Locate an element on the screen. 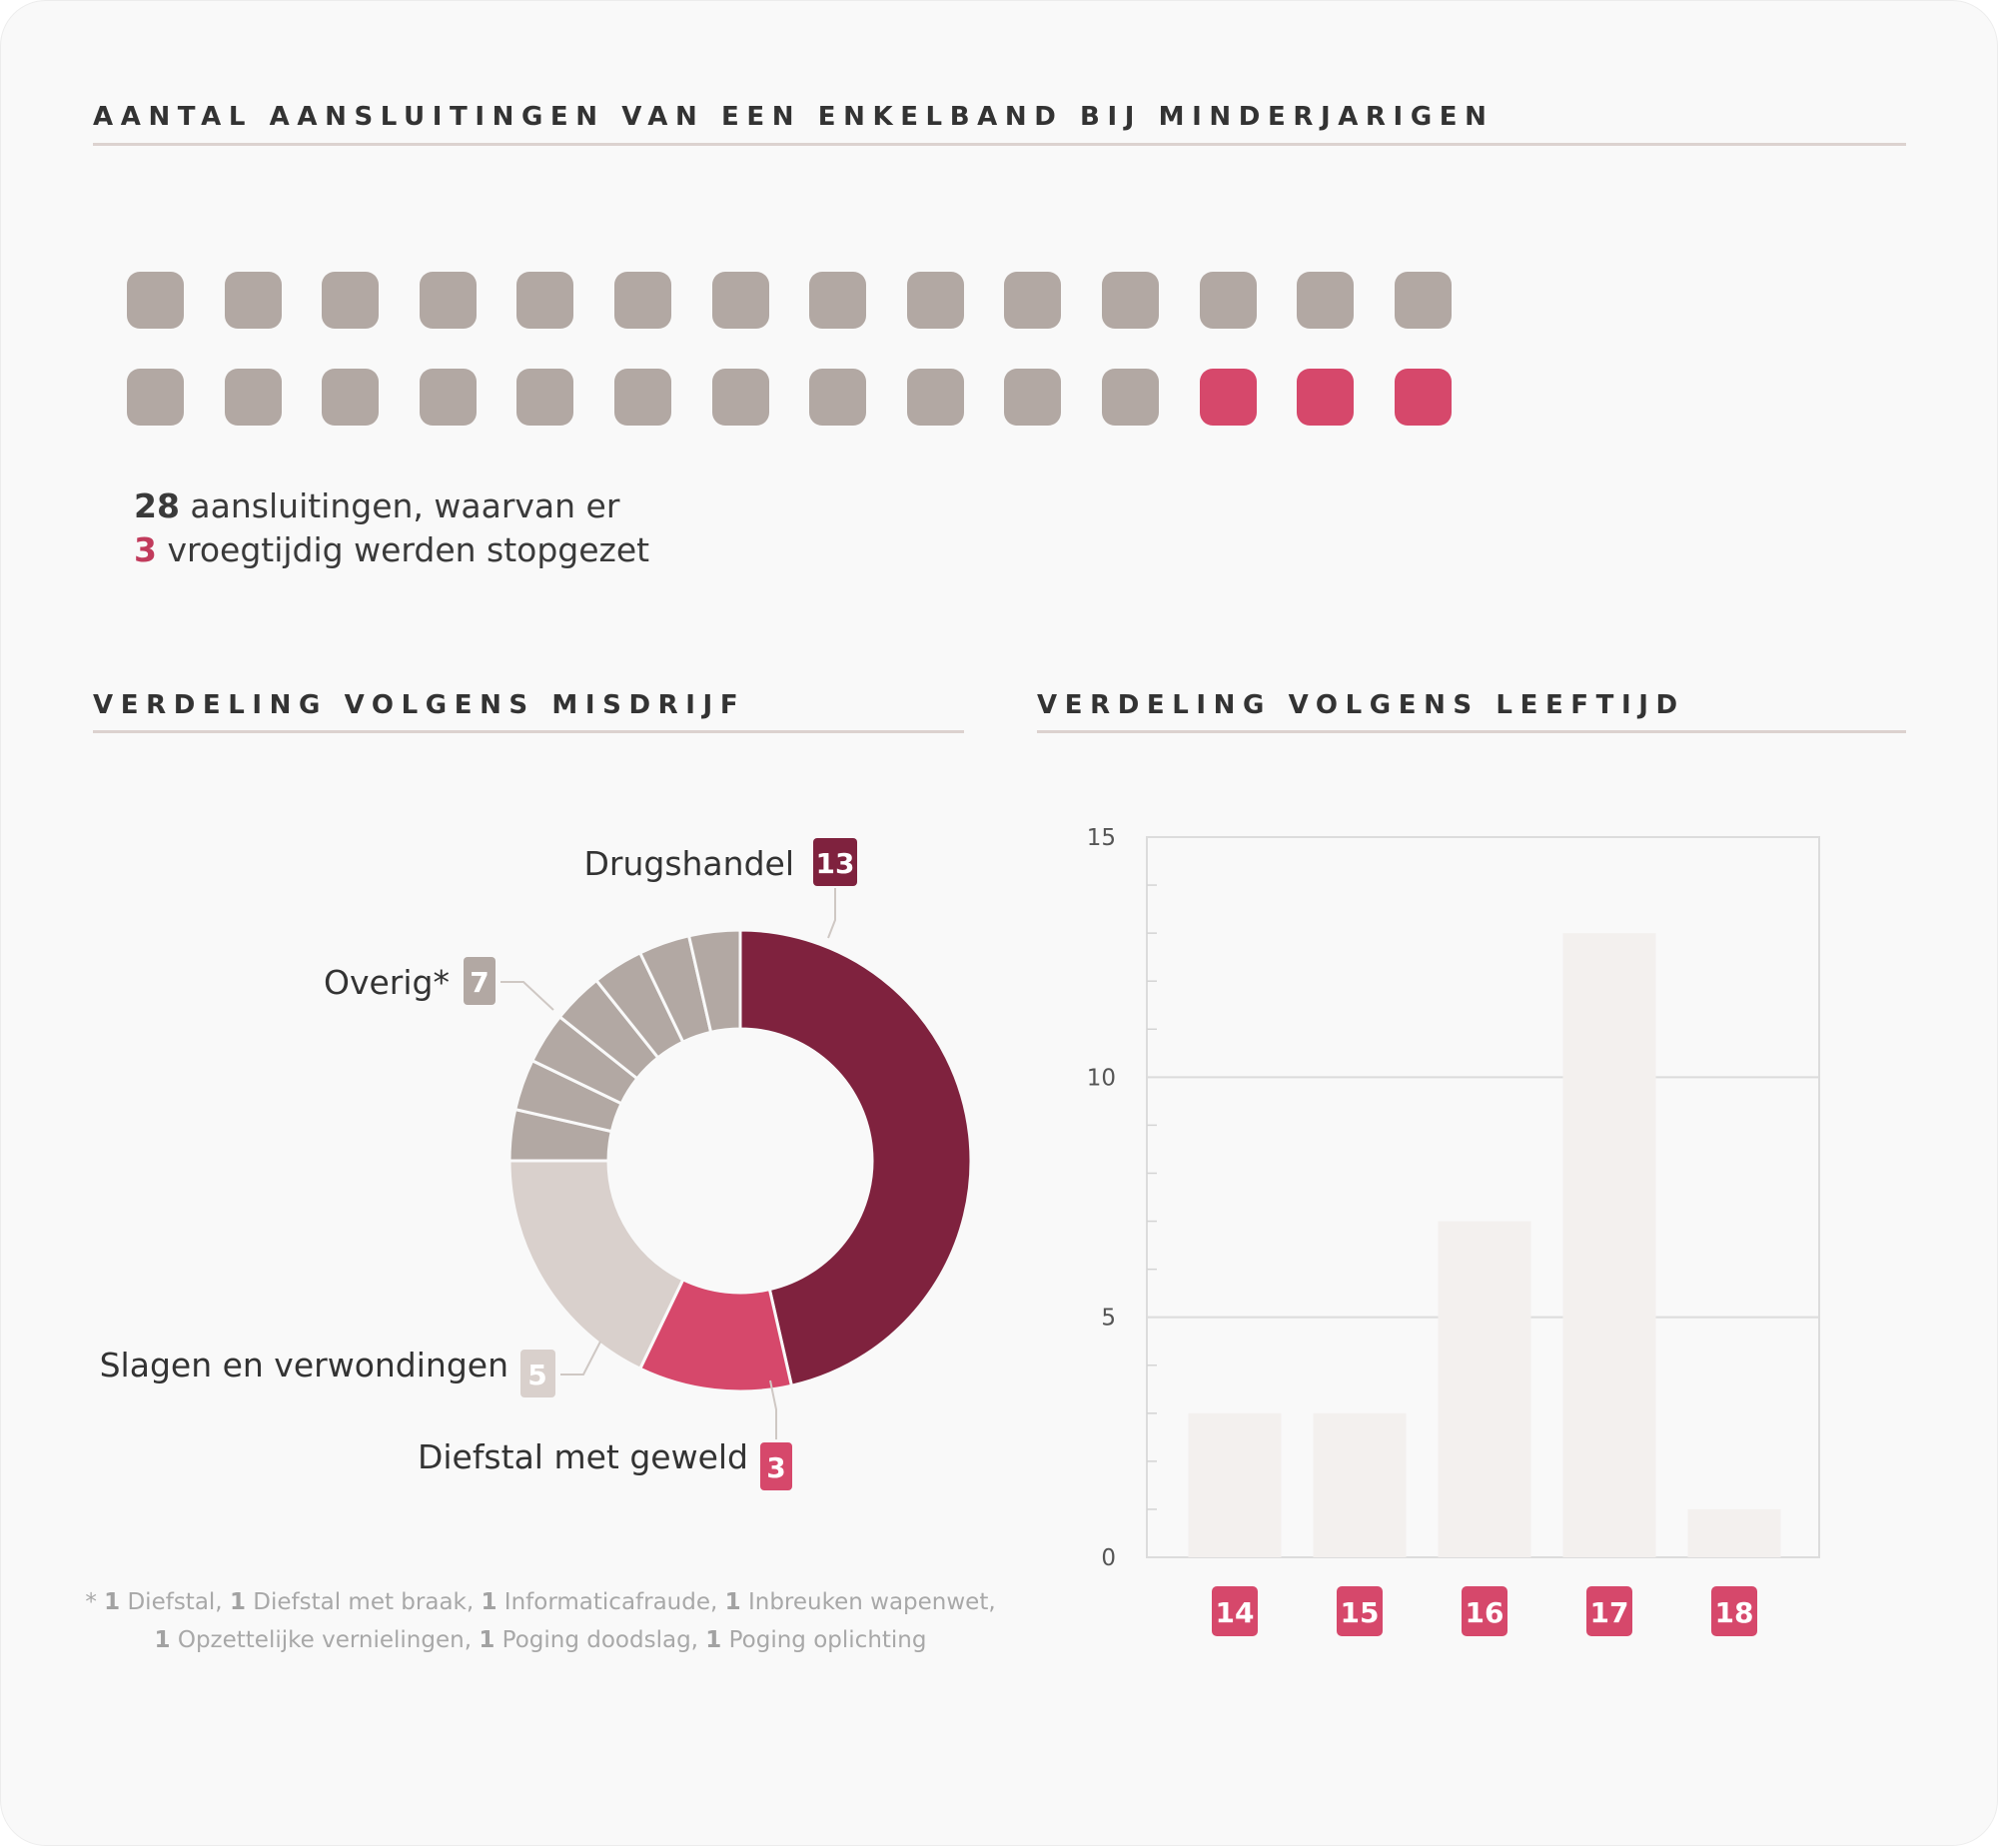 The width and height of the screenshot is (1998, 1848). summary-line-total: 28 aansluitingen, waarvan er is located at coordinates (377, 505).